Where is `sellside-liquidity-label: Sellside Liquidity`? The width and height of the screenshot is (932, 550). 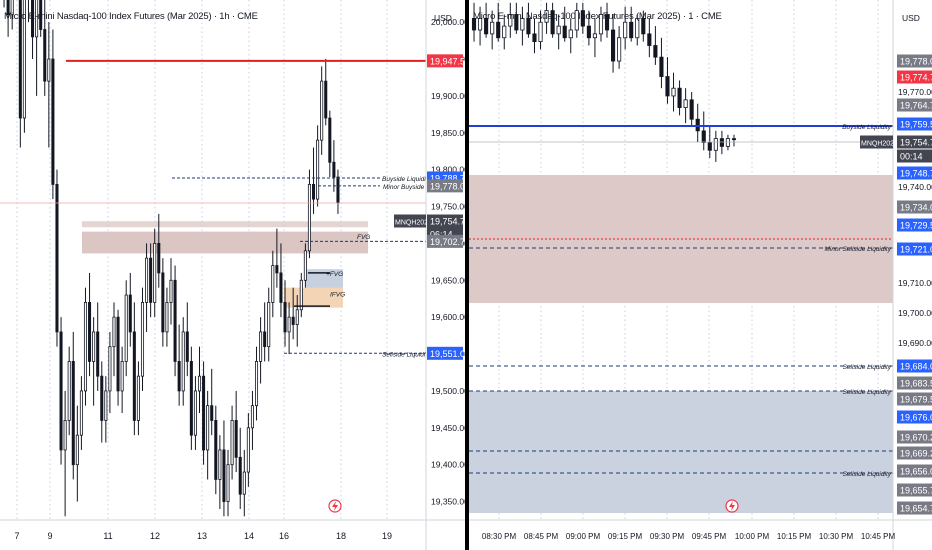
sellside-liquidity-label: Sellside Liquidity is located at coordinates (867, 474).